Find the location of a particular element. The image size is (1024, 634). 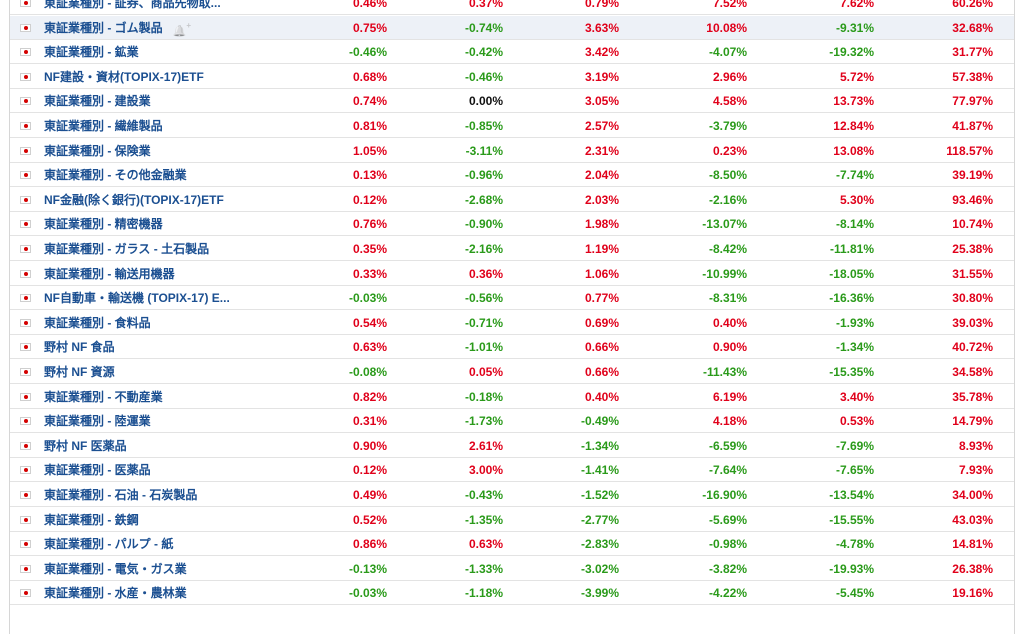

change-value-col2: -2.68% is located at coordinates (483, 199).